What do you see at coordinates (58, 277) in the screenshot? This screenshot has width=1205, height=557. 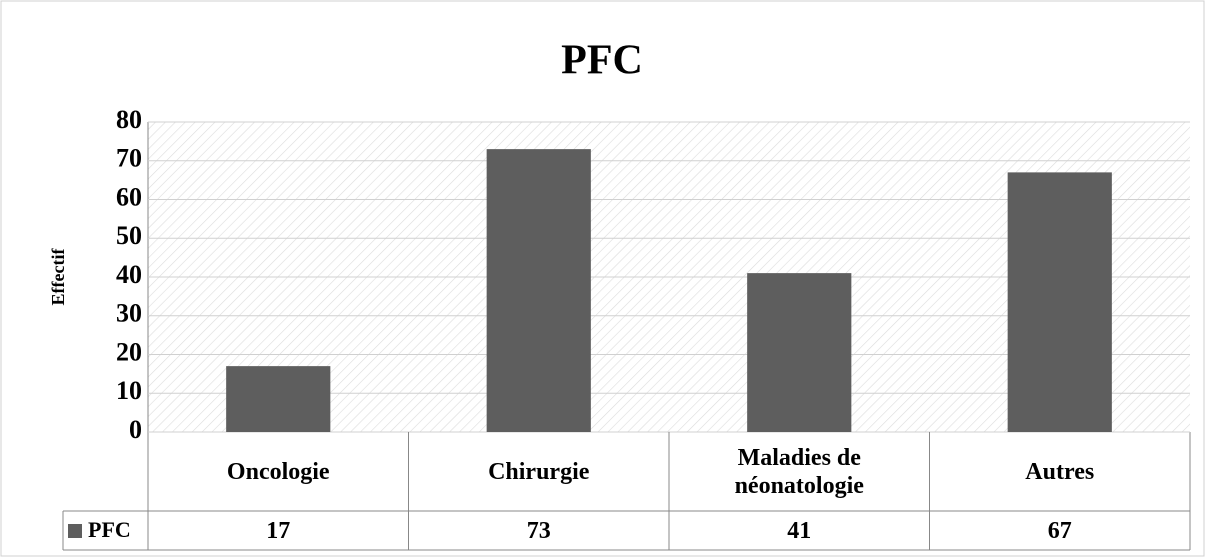 I see `y-axis-label: Effectif` at bounding box center [58, 277].